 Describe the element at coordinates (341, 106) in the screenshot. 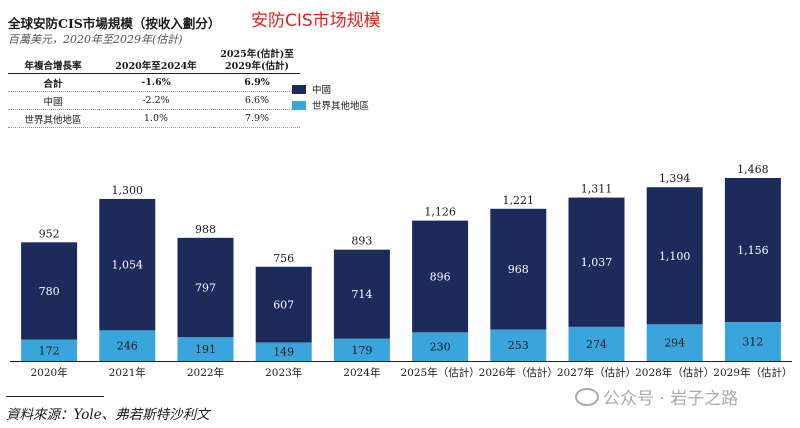

I see `legend-label-rest-of-world: 世界其他地區` at that location.